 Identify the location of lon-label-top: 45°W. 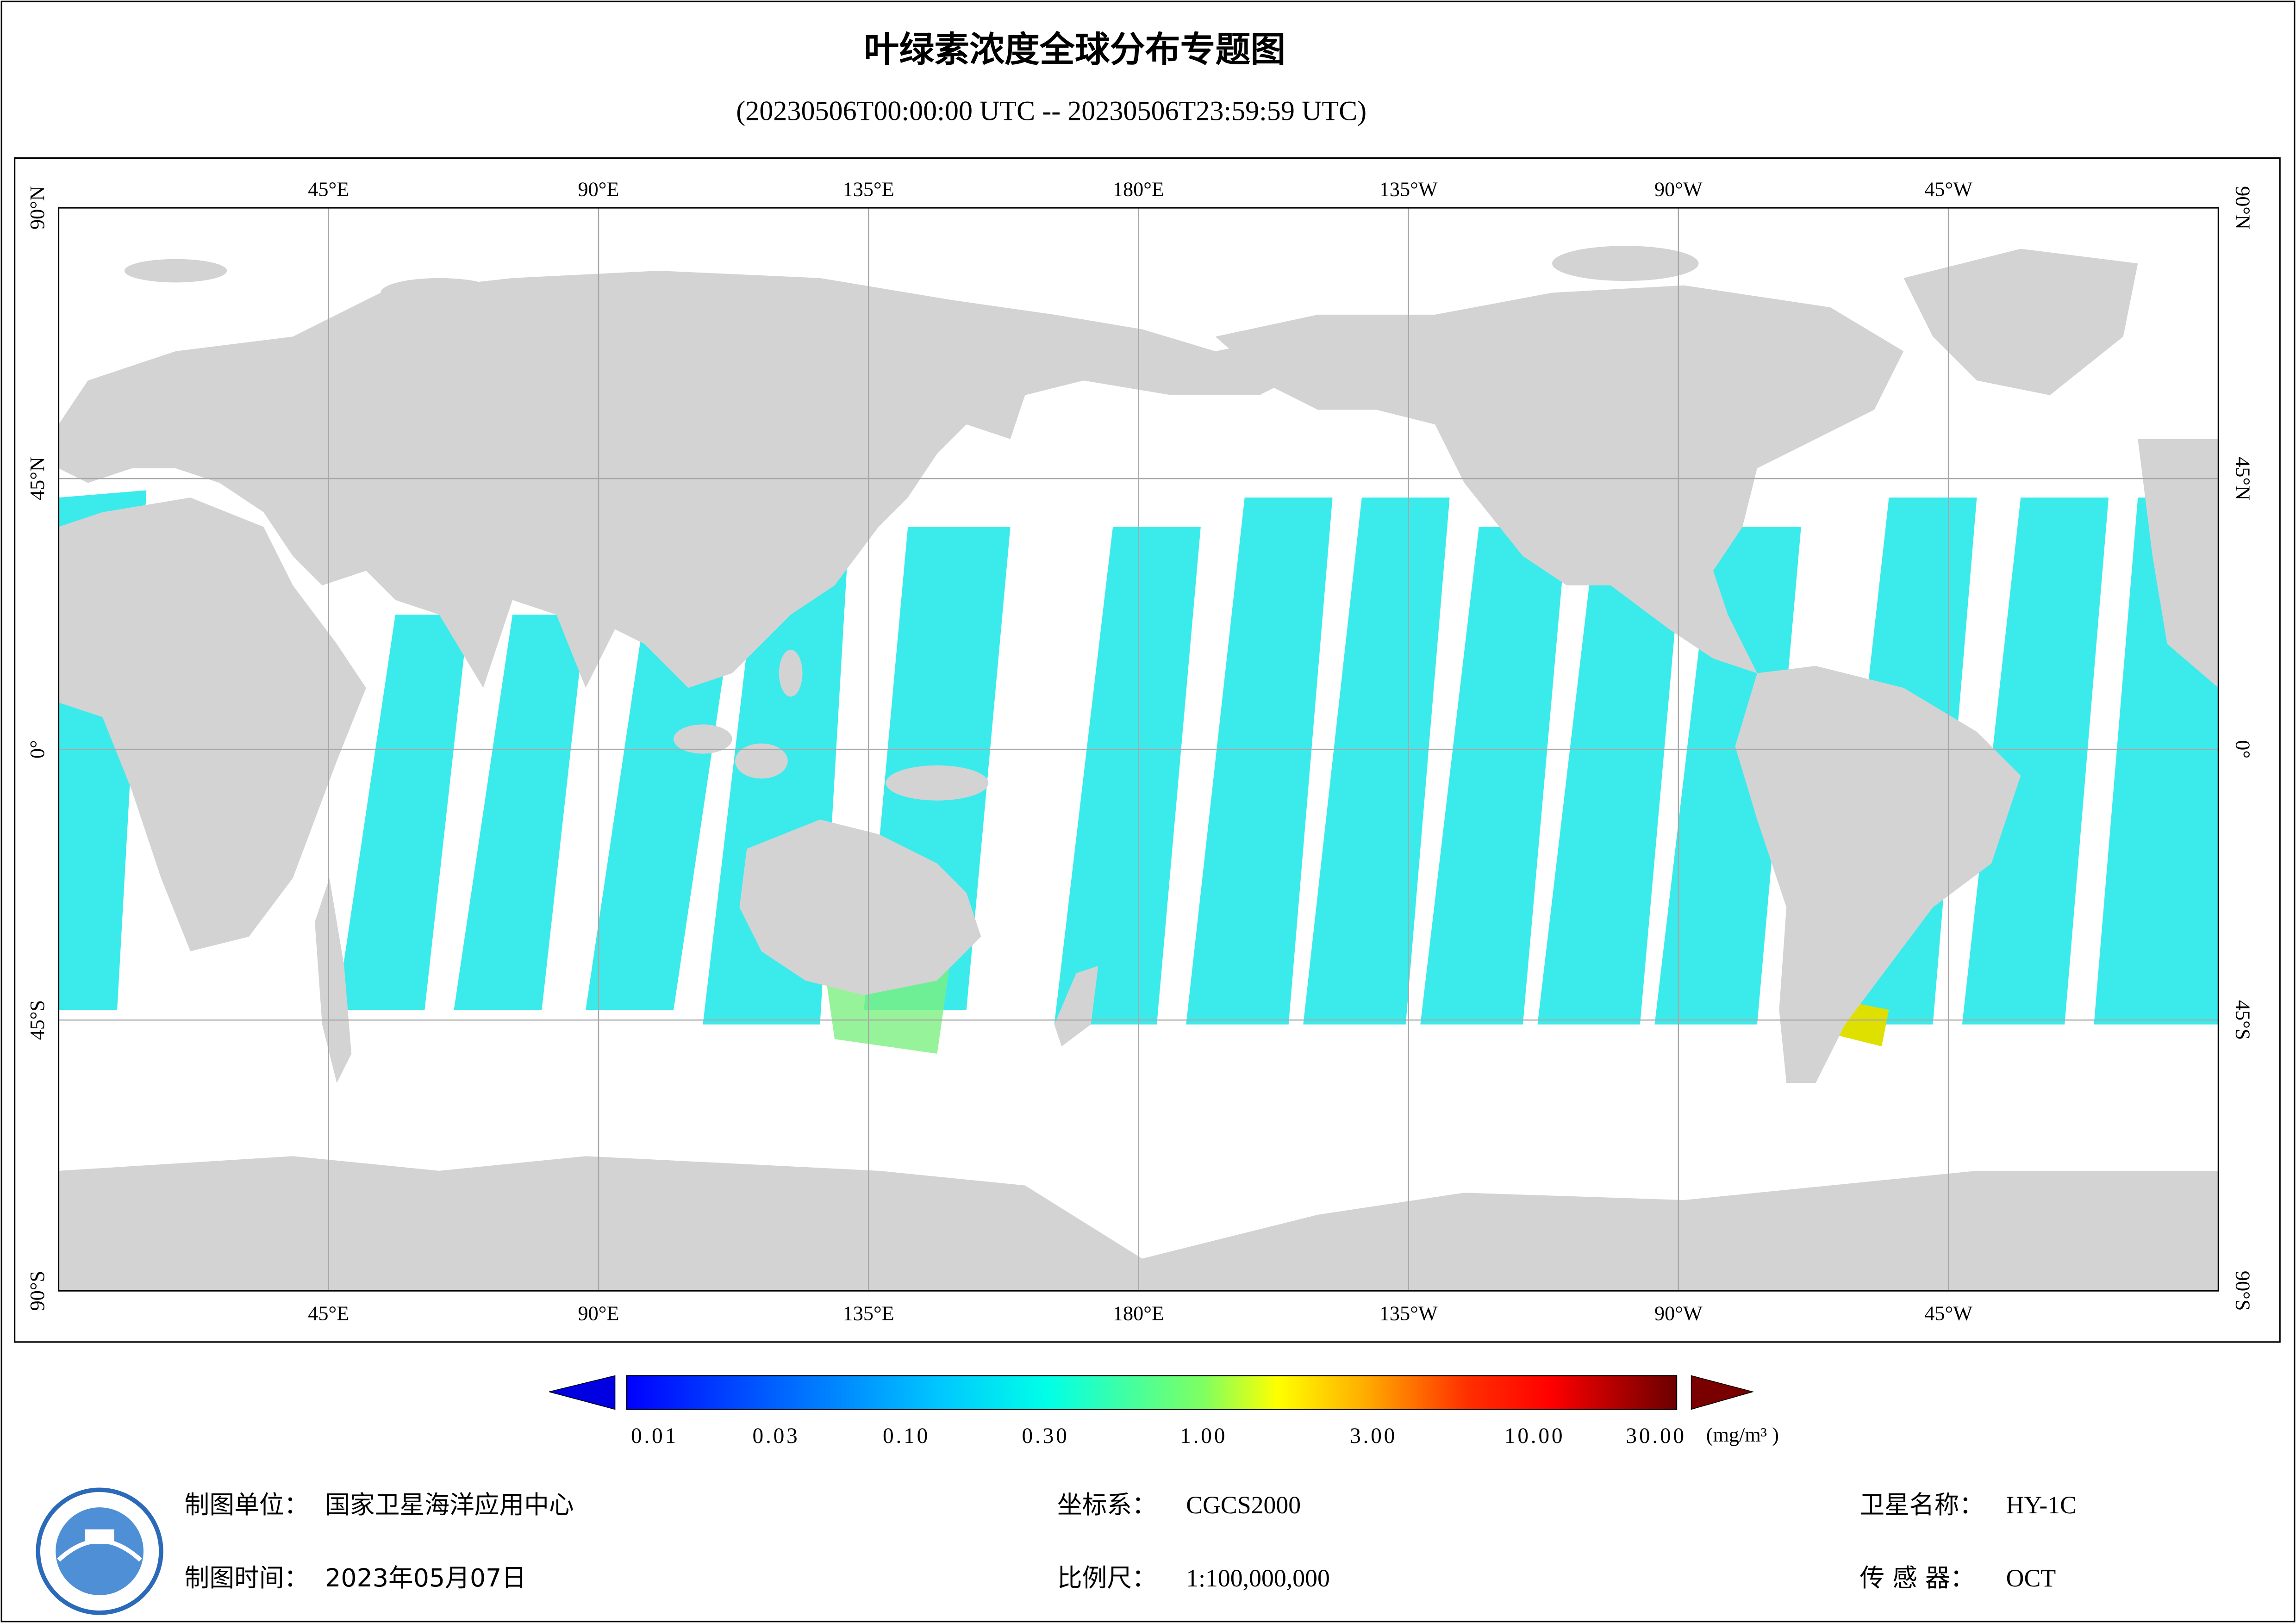
(1948, 189).